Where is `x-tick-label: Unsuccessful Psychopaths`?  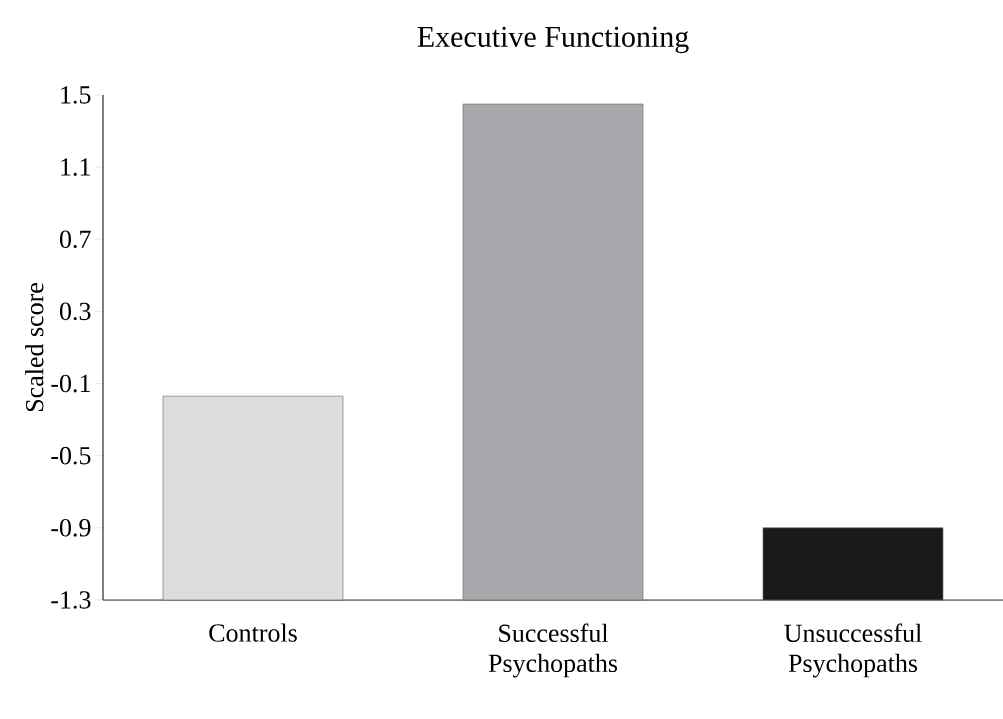
x-tick-label: Unsuccessful Psychopaths is located at coordinates (853, 650).